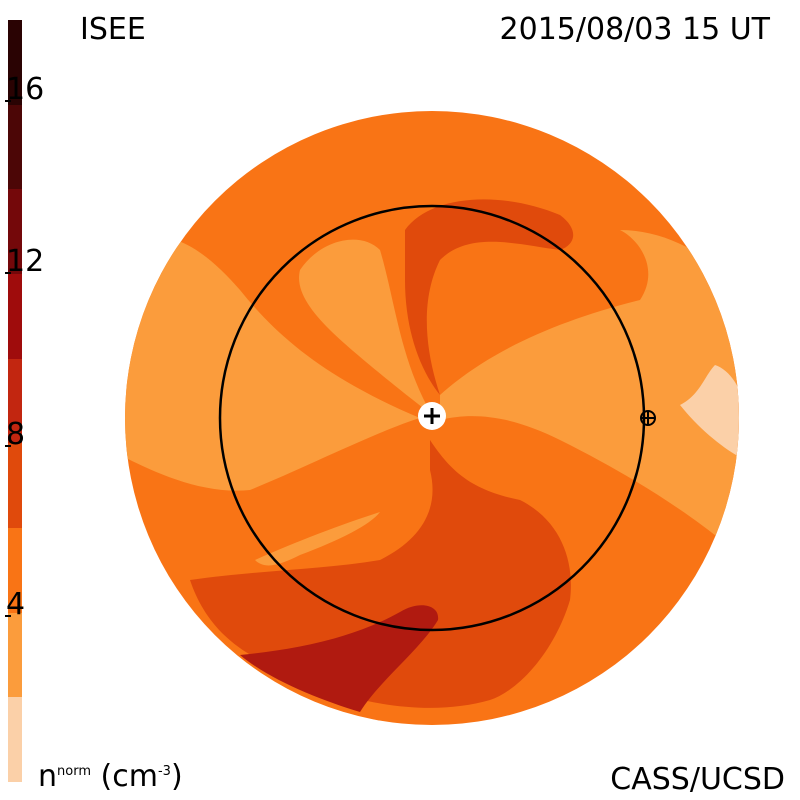 The image size is (800, 800). What do you see at coordinates (339, 658) in the screenshot?
I see `density-region-south-core` at bounding box center [339, 658].